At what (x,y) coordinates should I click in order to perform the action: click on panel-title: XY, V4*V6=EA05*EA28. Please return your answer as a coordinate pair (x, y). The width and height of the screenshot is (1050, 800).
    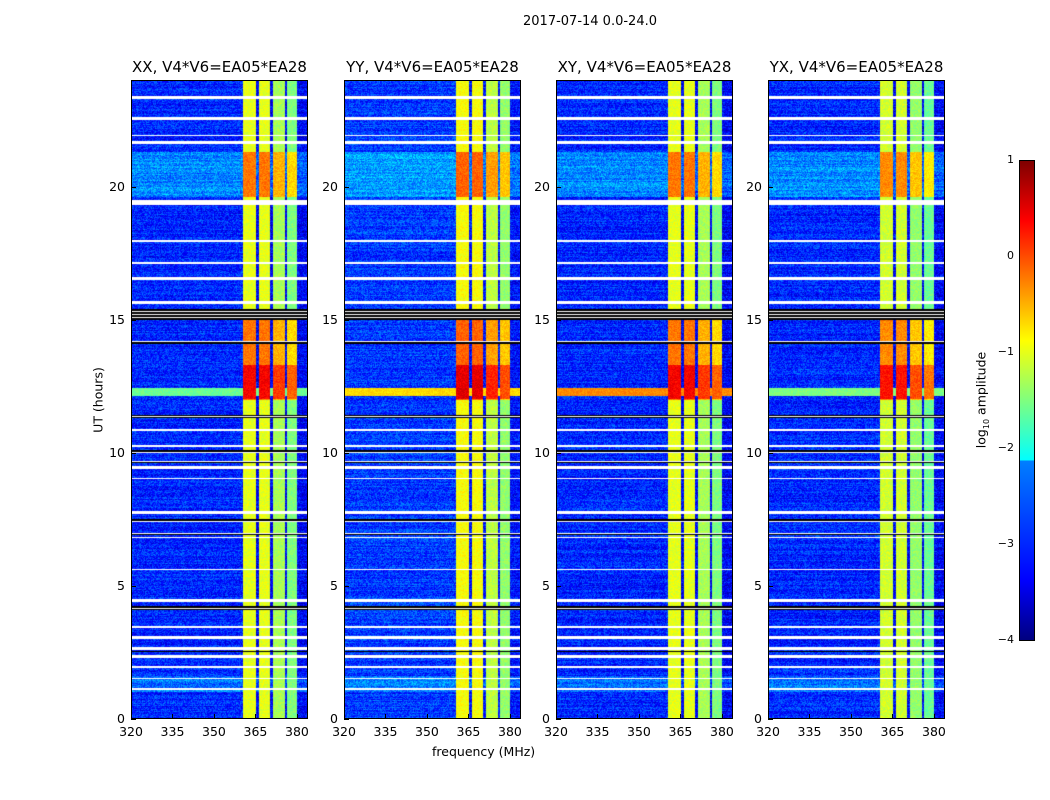
    Looking at the image, I should click on (644, 67).